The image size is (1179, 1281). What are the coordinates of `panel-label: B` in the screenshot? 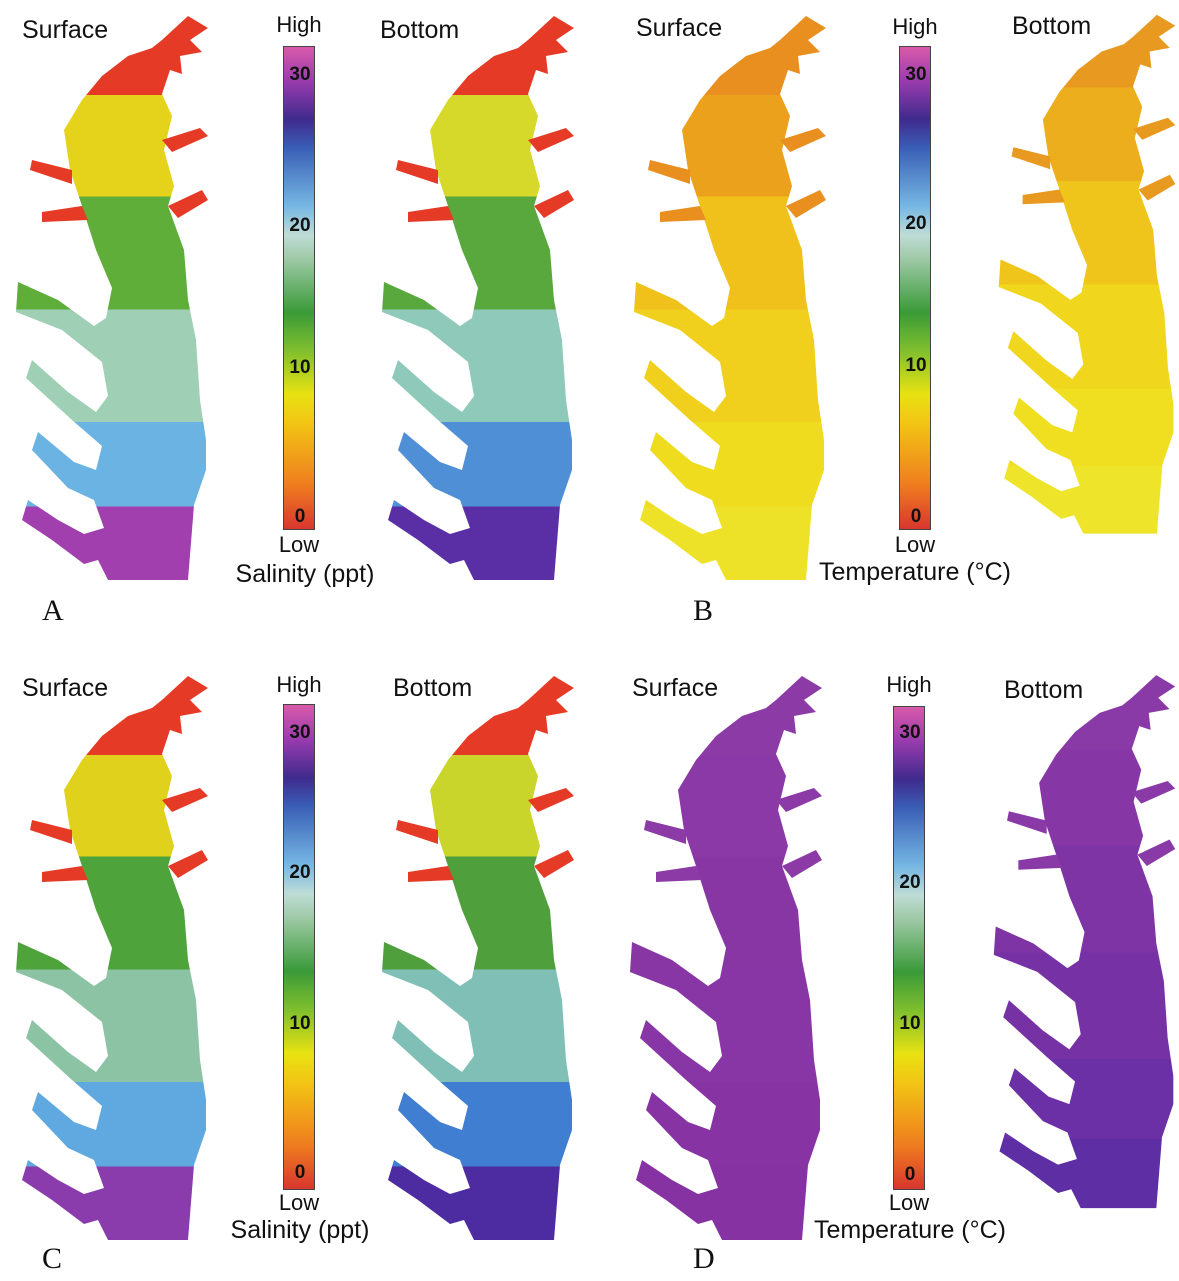 It's located at (703, 610).